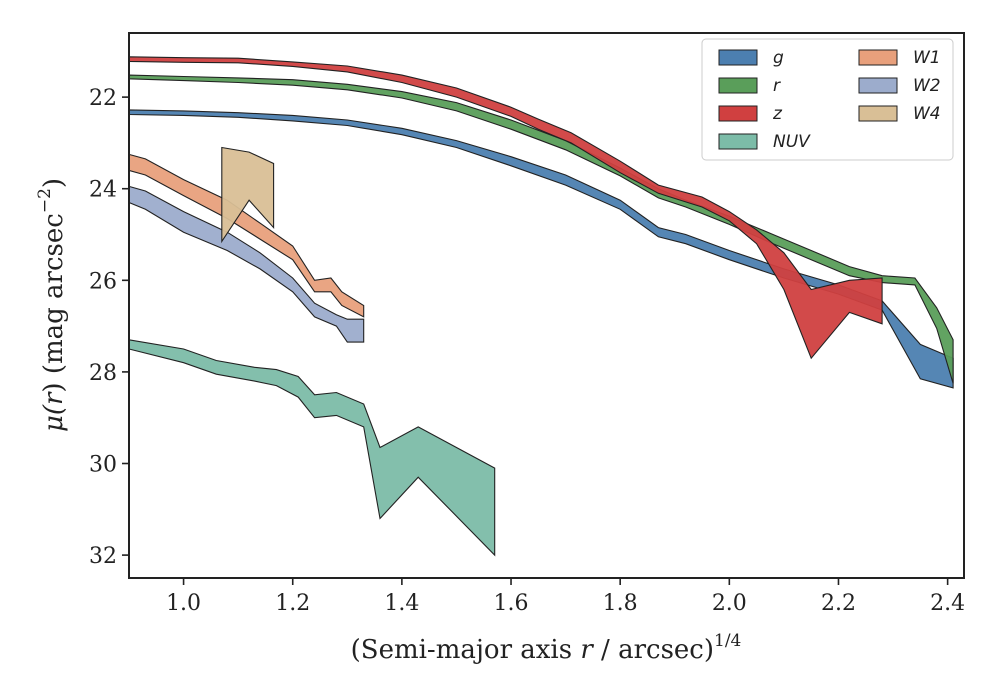 The width and height of the screenshot is (1000, 700). What do you see at coordinates (927, 114) in the screenshot?
I see `legend-label-w4: W4` at bounding box center [927, 114].